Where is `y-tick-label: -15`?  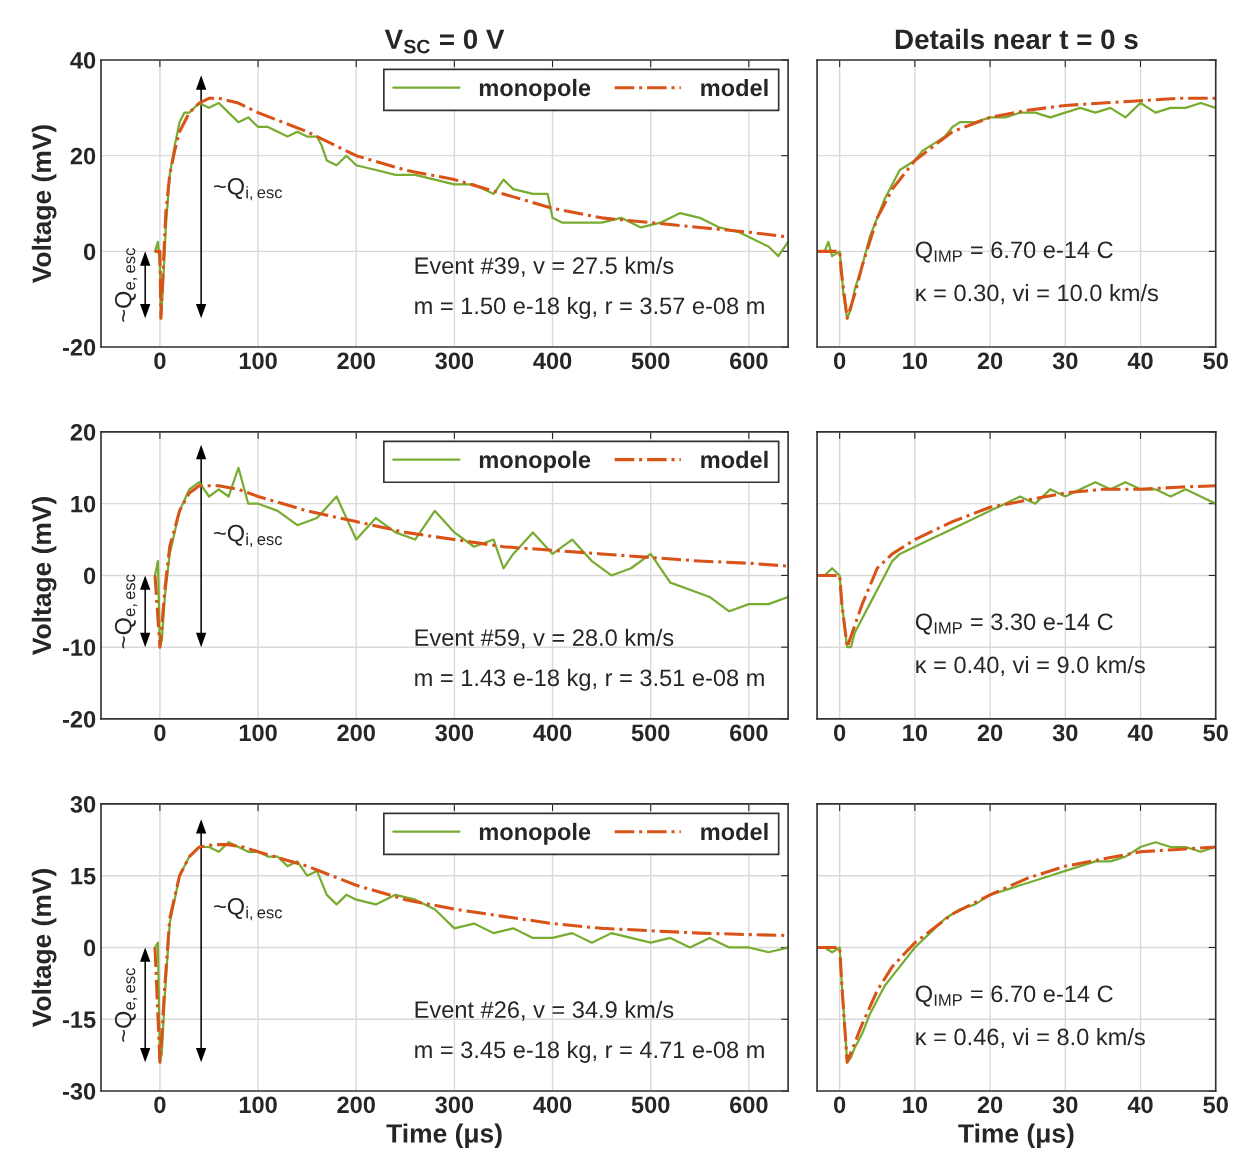
y-tick-label: -15 is located at coordinates (79, 1020).